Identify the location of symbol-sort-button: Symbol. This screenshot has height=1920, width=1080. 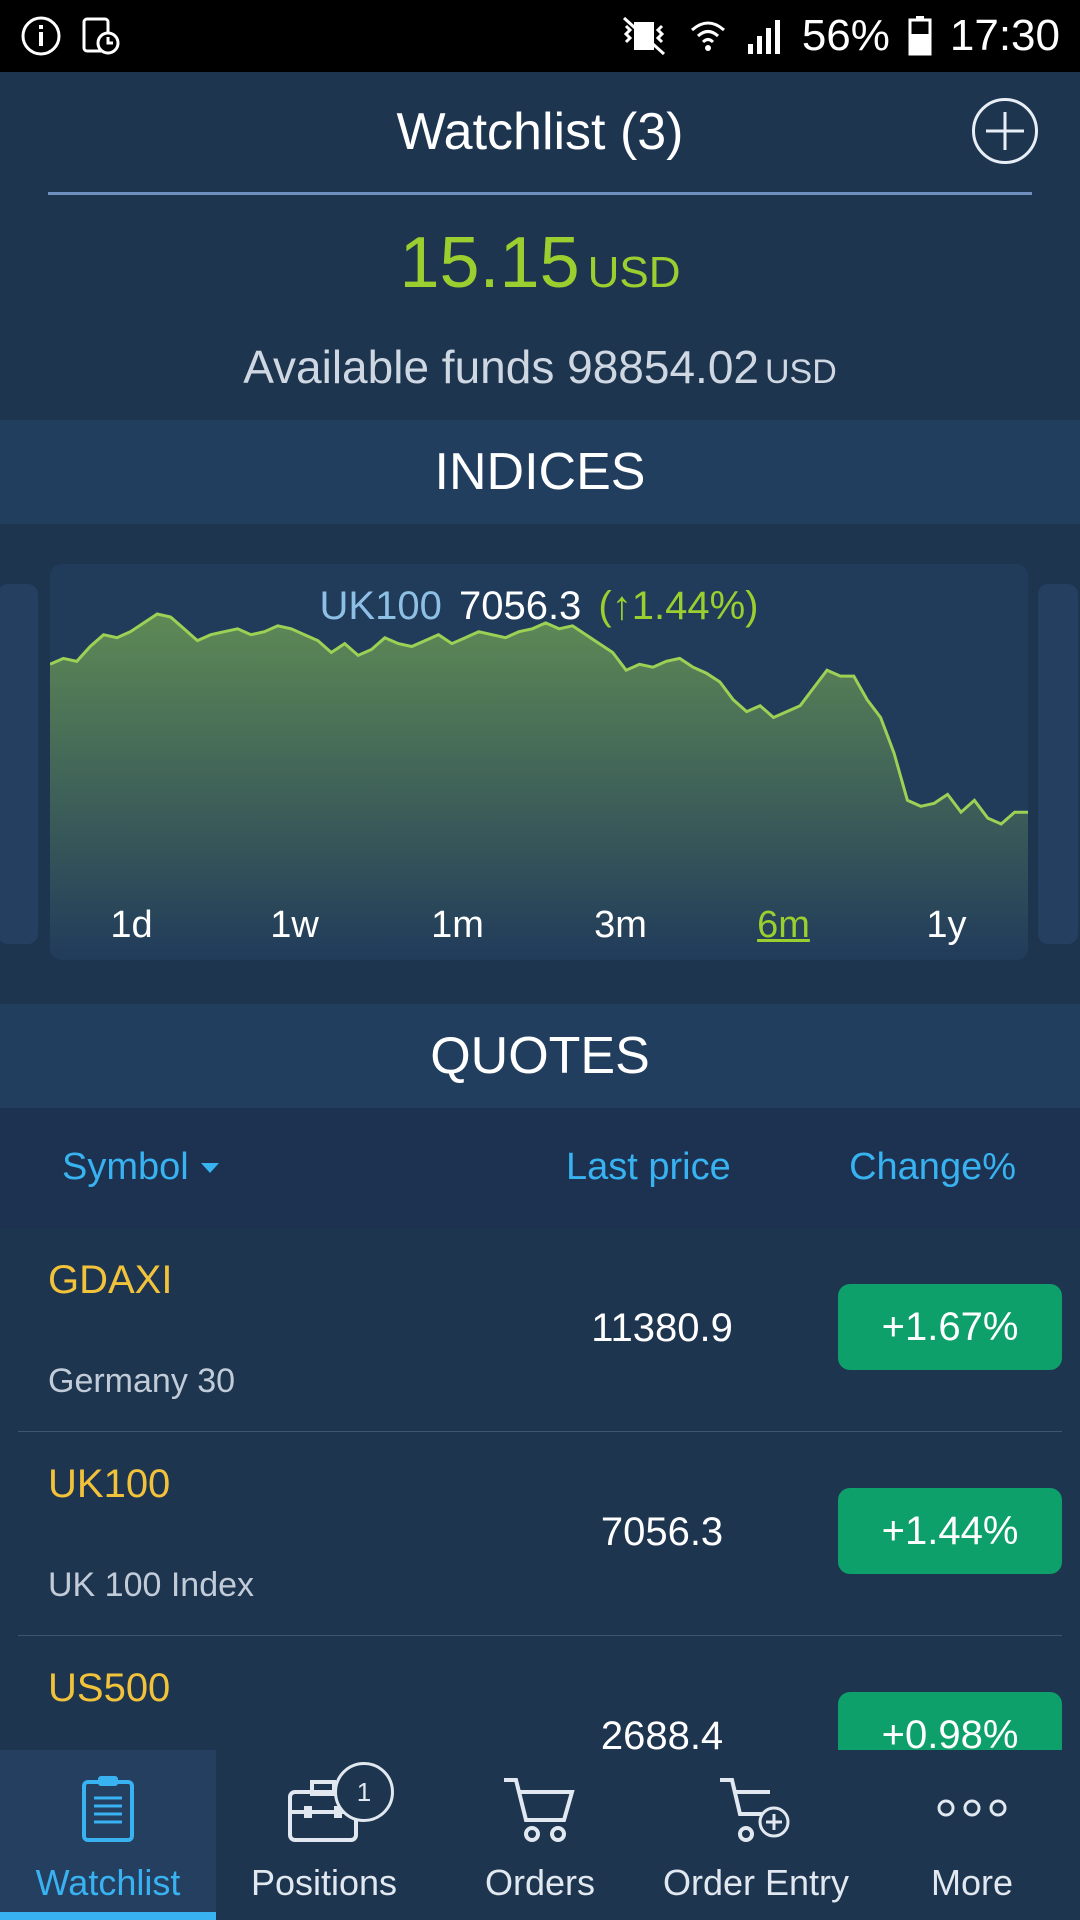
(140, 1167).